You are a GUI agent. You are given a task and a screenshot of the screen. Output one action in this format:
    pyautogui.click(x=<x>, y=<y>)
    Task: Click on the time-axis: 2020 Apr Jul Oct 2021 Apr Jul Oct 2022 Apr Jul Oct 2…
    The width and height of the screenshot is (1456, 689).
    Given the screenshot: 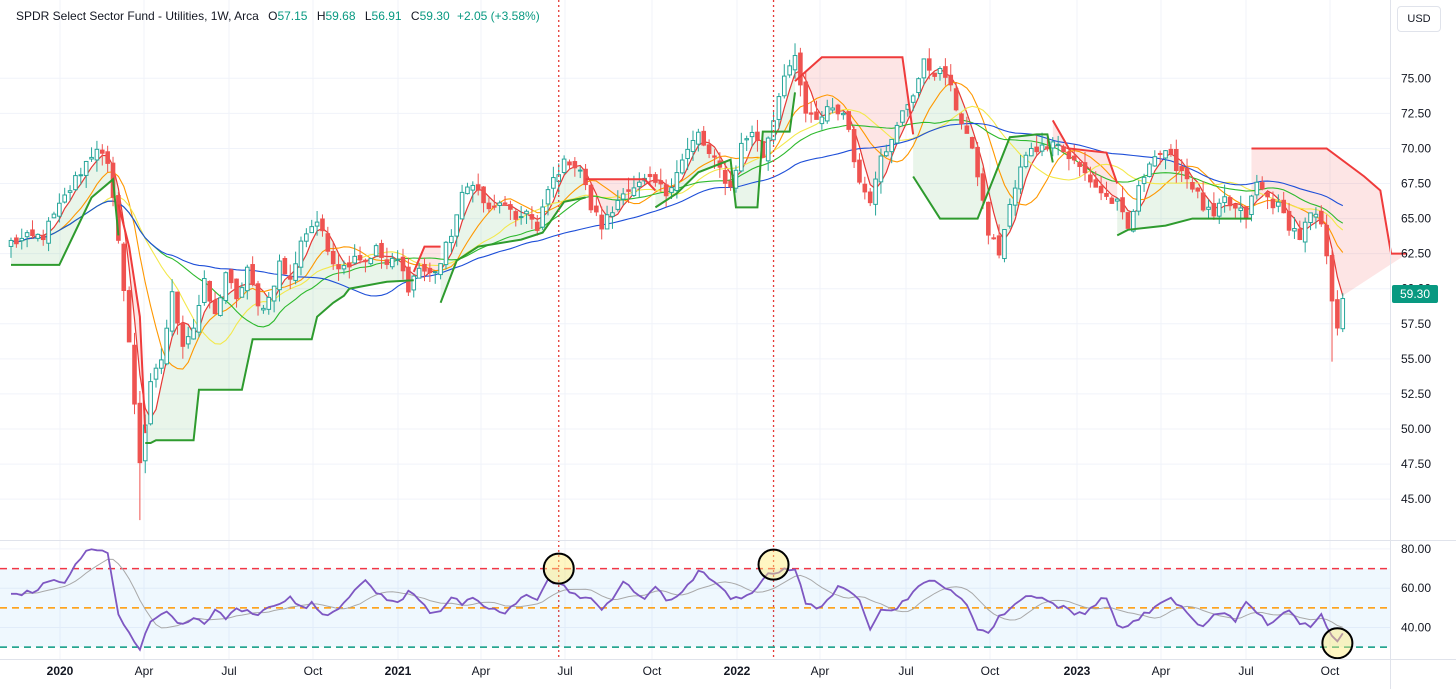 What is the action you would take?
    pyautogui.click(x=693, y=671)
    